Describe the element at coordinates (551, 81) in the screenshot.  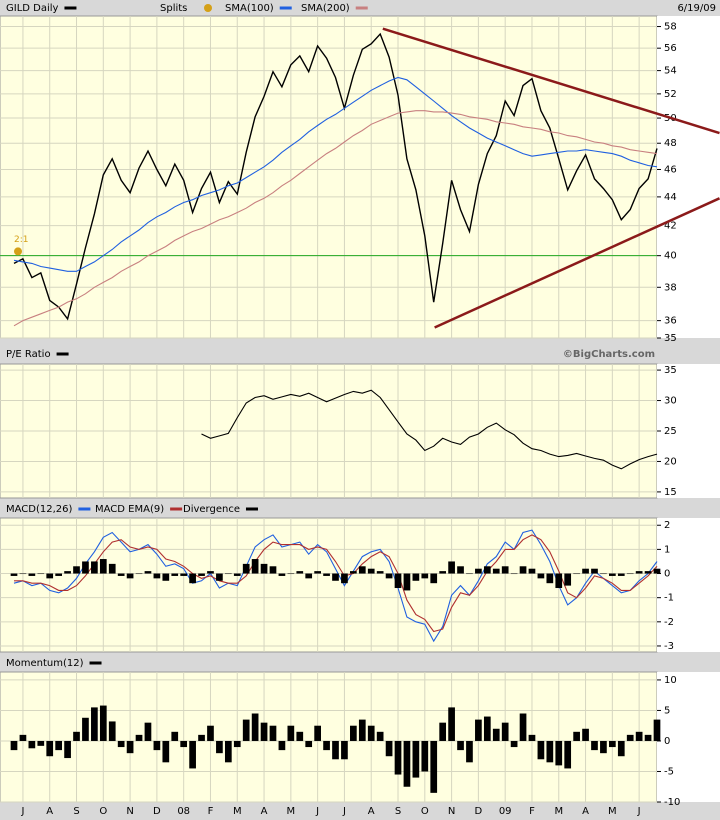
I see `trendline` at that location.